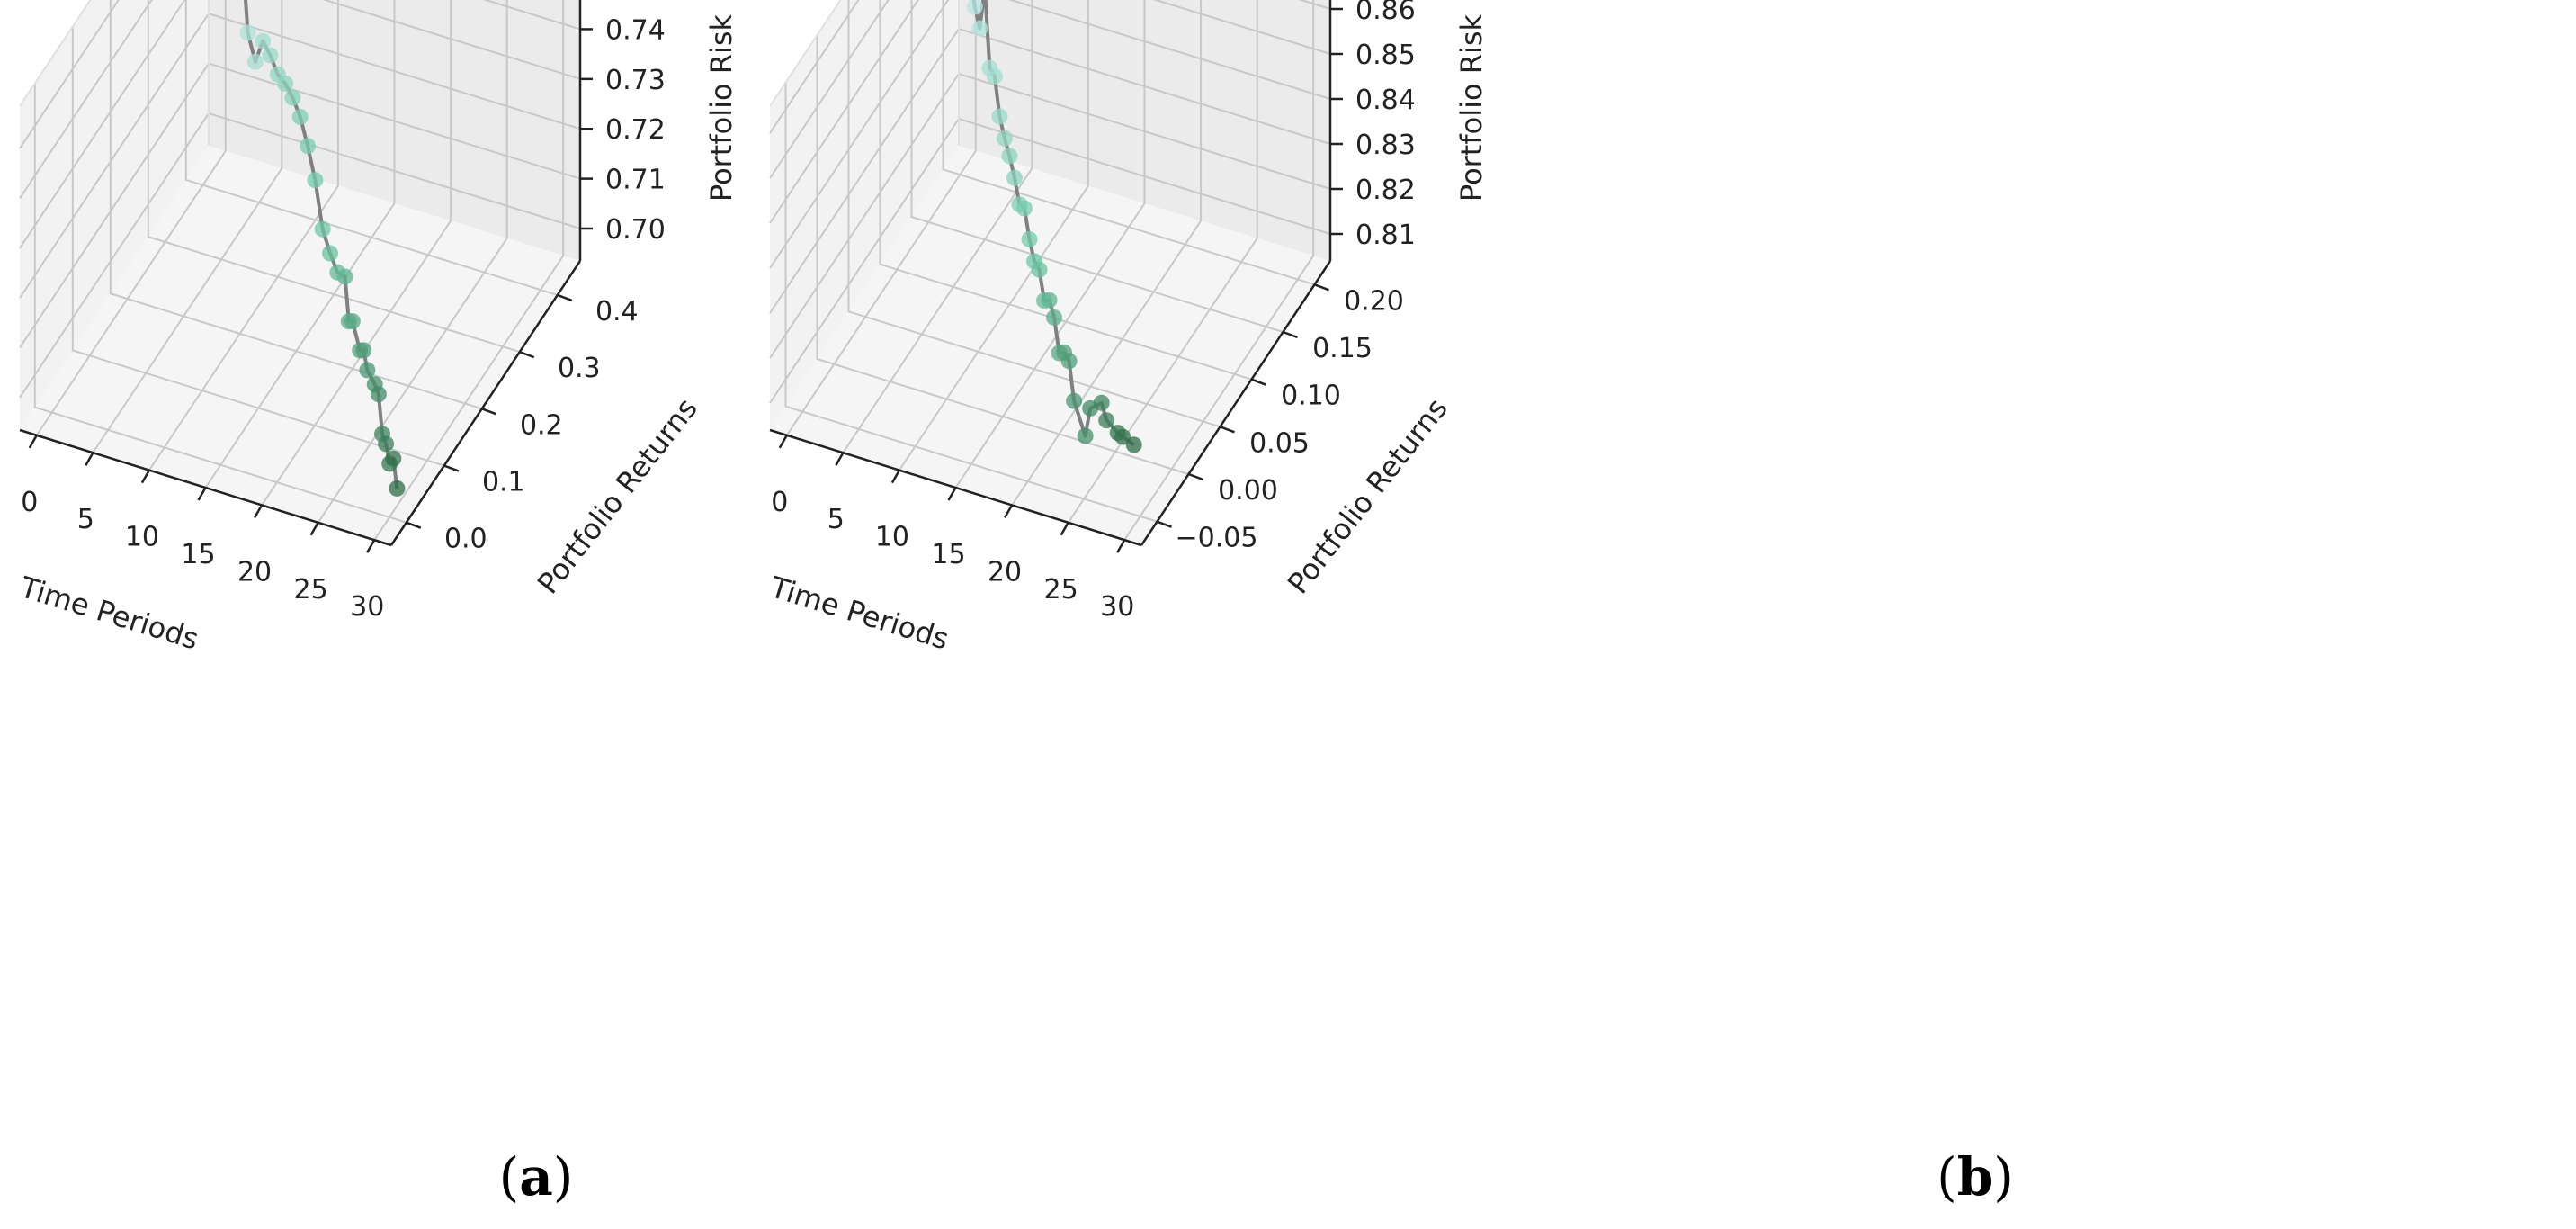 Image resolution: width=2576 pixels, height=1229 pixels. I want to click on y-axis-line, so click(1236, 403).